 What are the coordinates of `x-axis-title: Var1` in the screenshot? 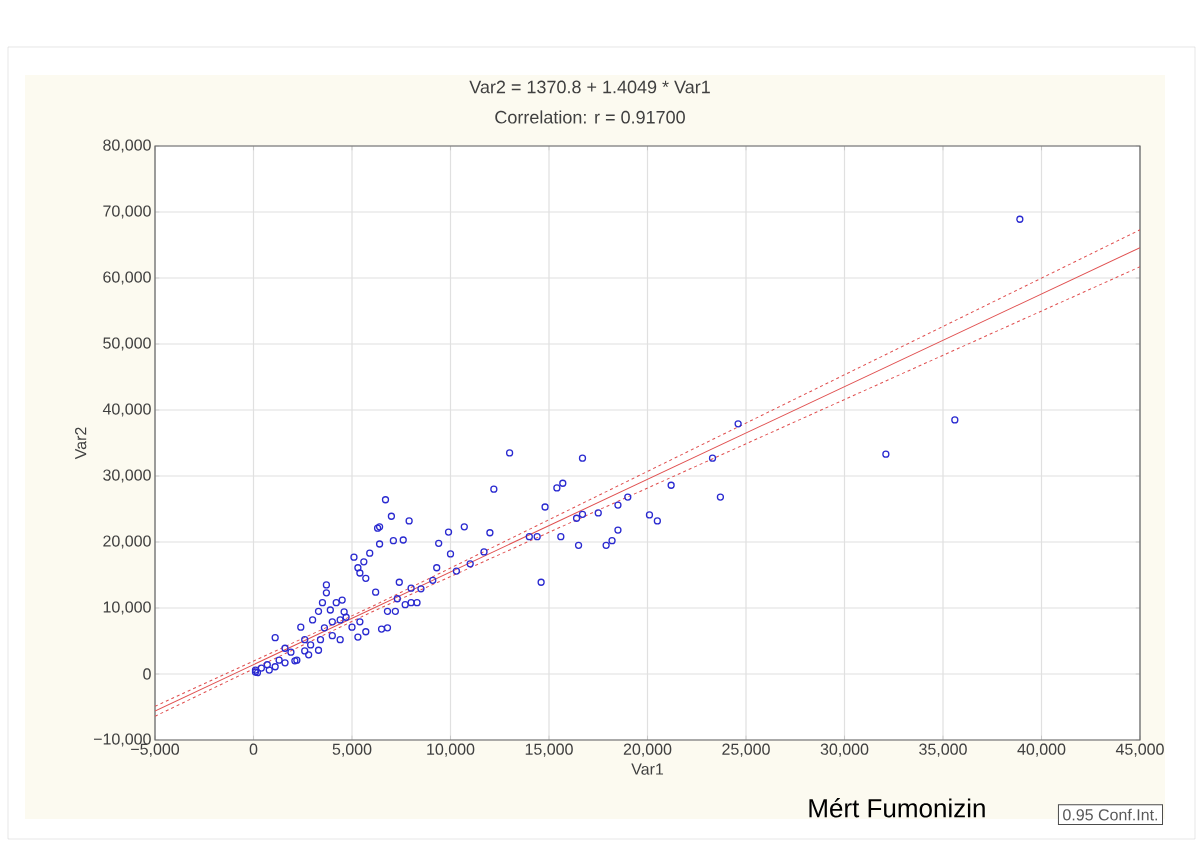 It's located at (647, 769).